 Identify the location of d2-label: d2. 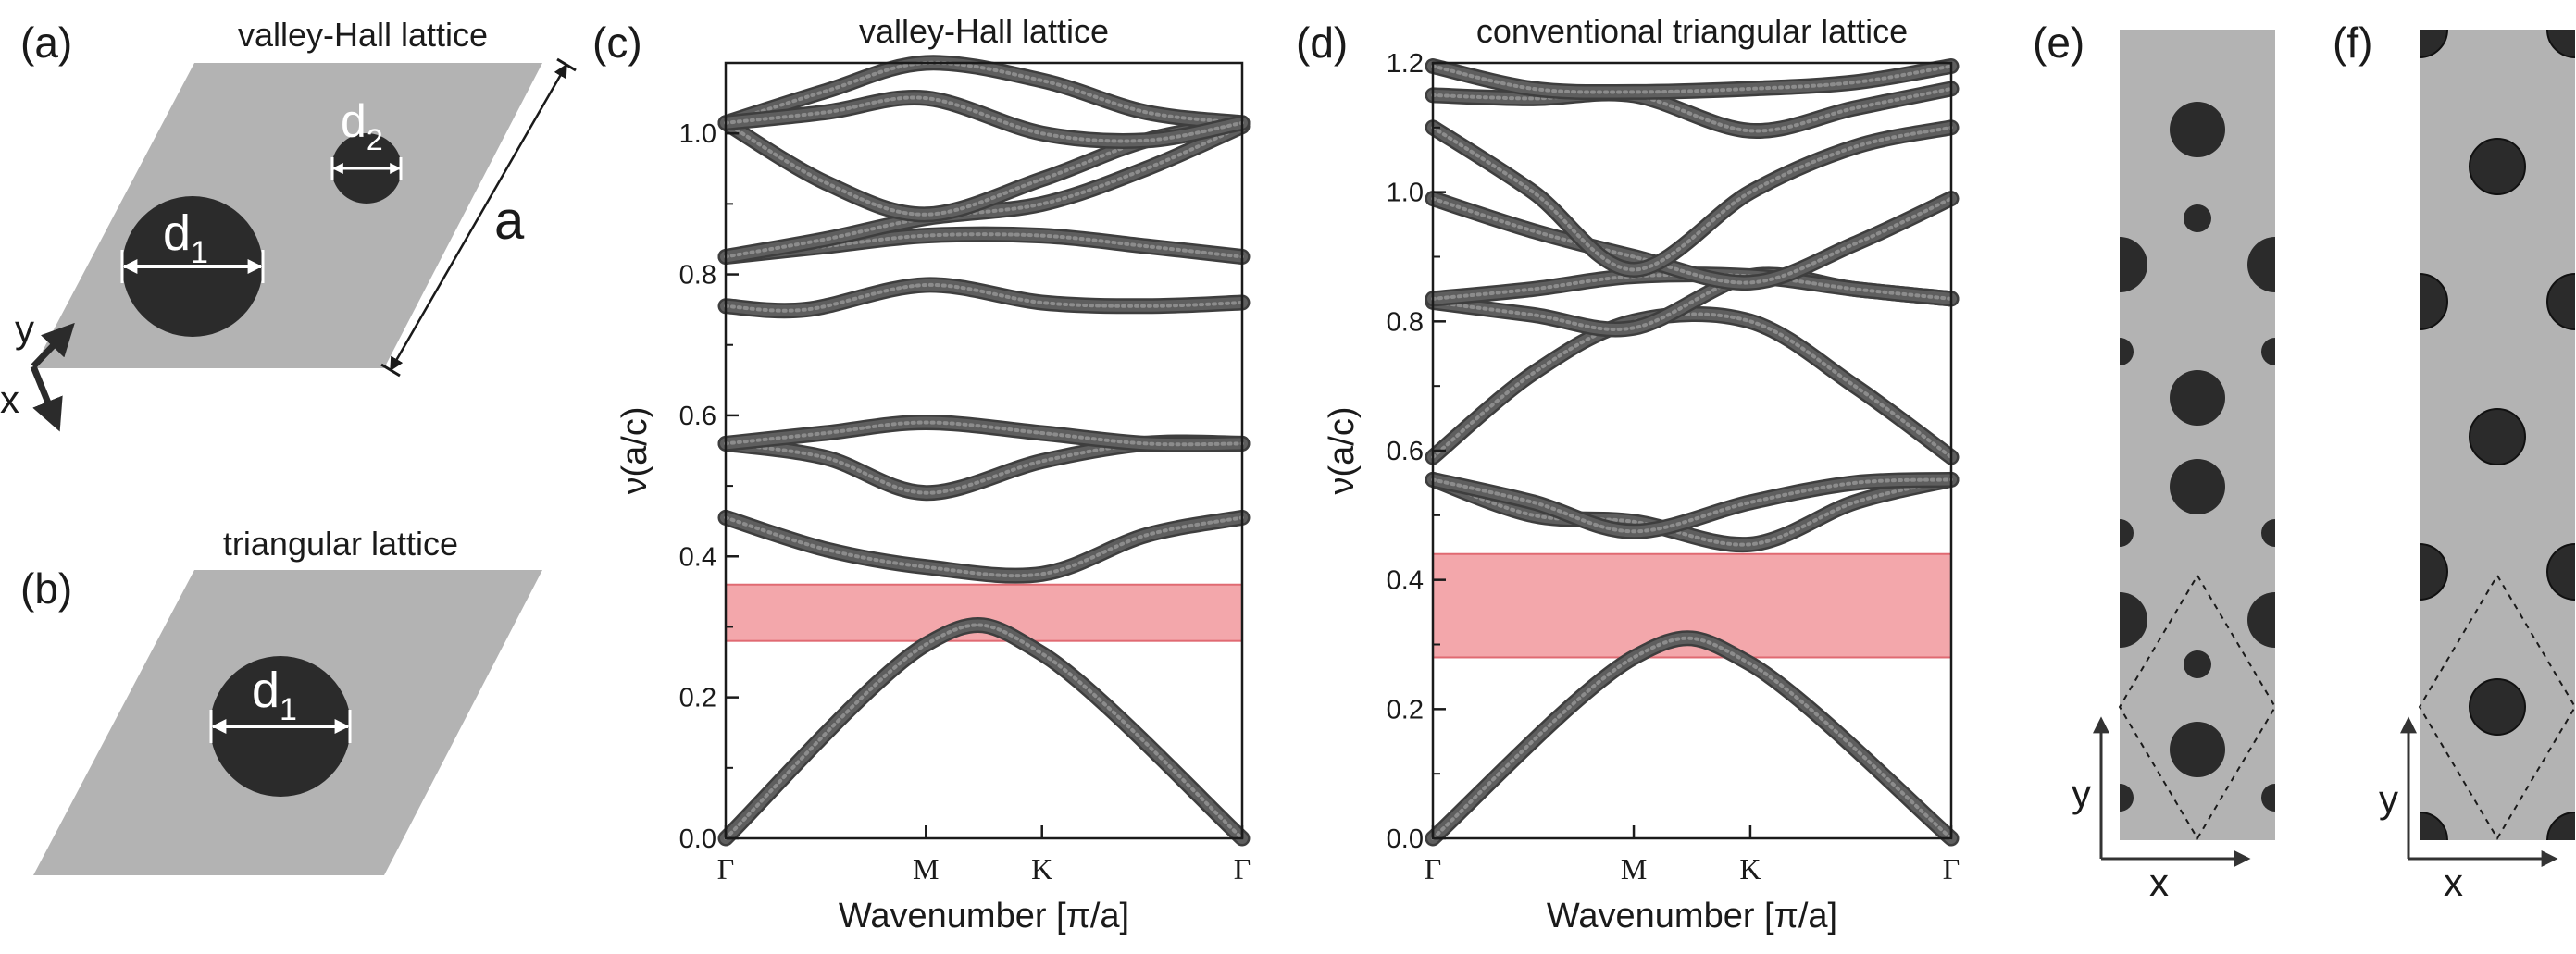
(362, 125).